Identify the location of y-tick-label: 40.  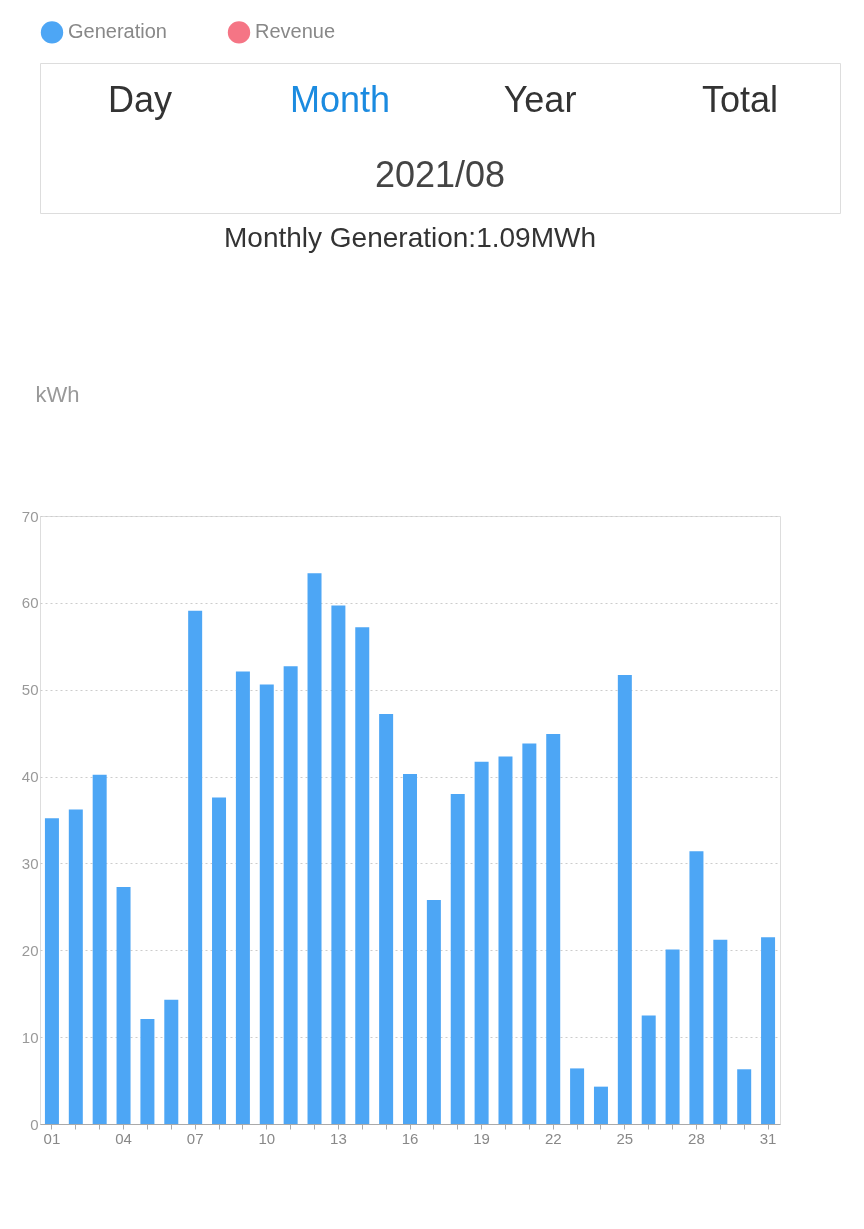
(30, 777).